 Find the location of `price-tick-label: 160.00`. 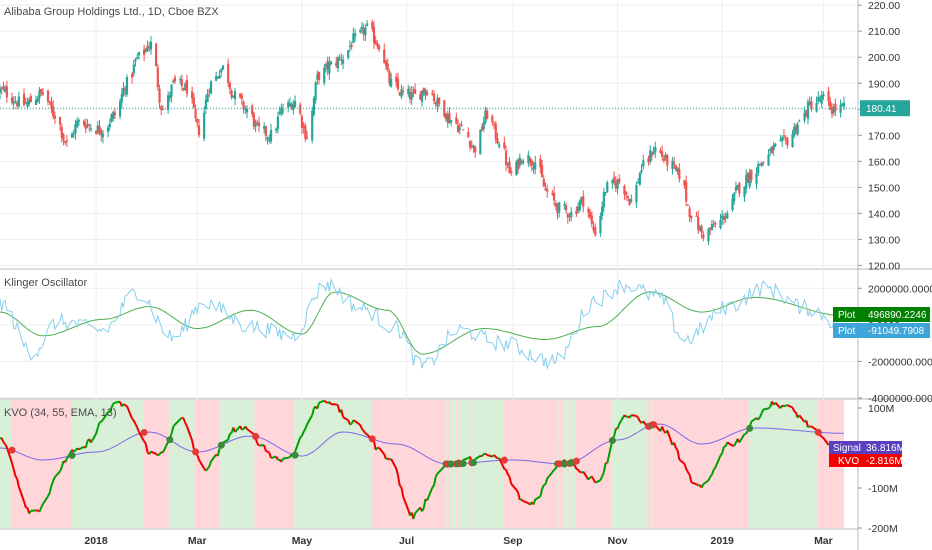

price-tick-label: 160.00 is located at coordinates (884, 162).